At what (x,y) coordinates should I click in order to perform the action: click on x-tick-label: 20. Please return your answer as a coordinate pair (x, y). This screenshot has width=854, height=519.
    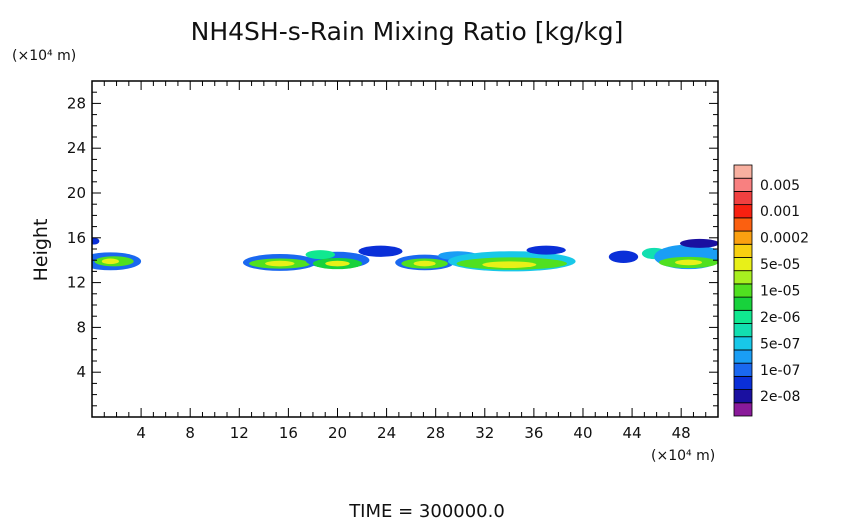
    Looking at the image, I should click on (337, 433).